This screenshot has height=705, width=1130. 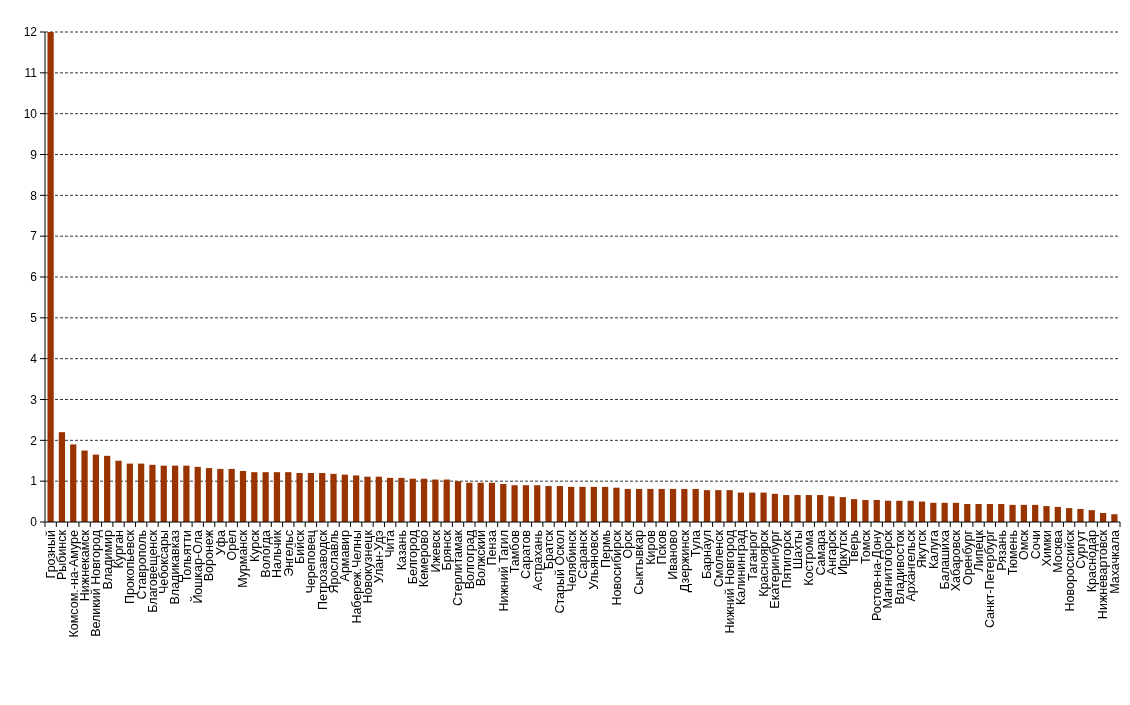 I want to click on x-tick-label: Грозный, so click(x=50, y=554).